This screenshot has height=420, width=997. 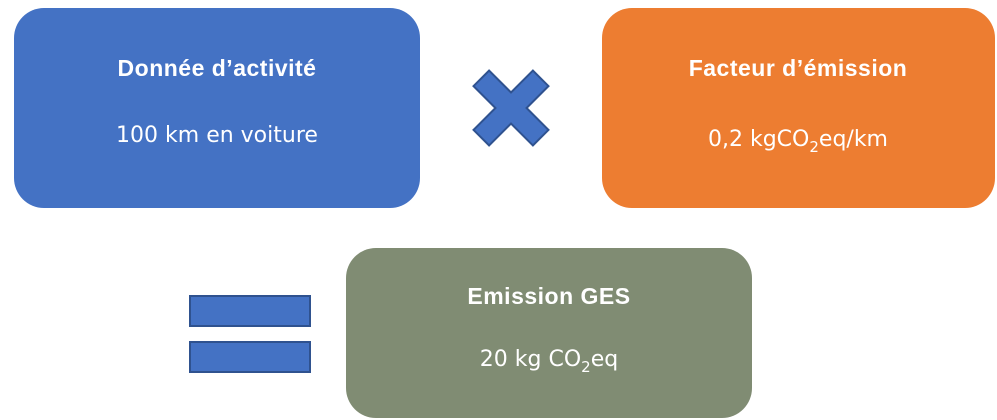 I want to click on text-part: 20 kg CO, so click(x=530, y=359).